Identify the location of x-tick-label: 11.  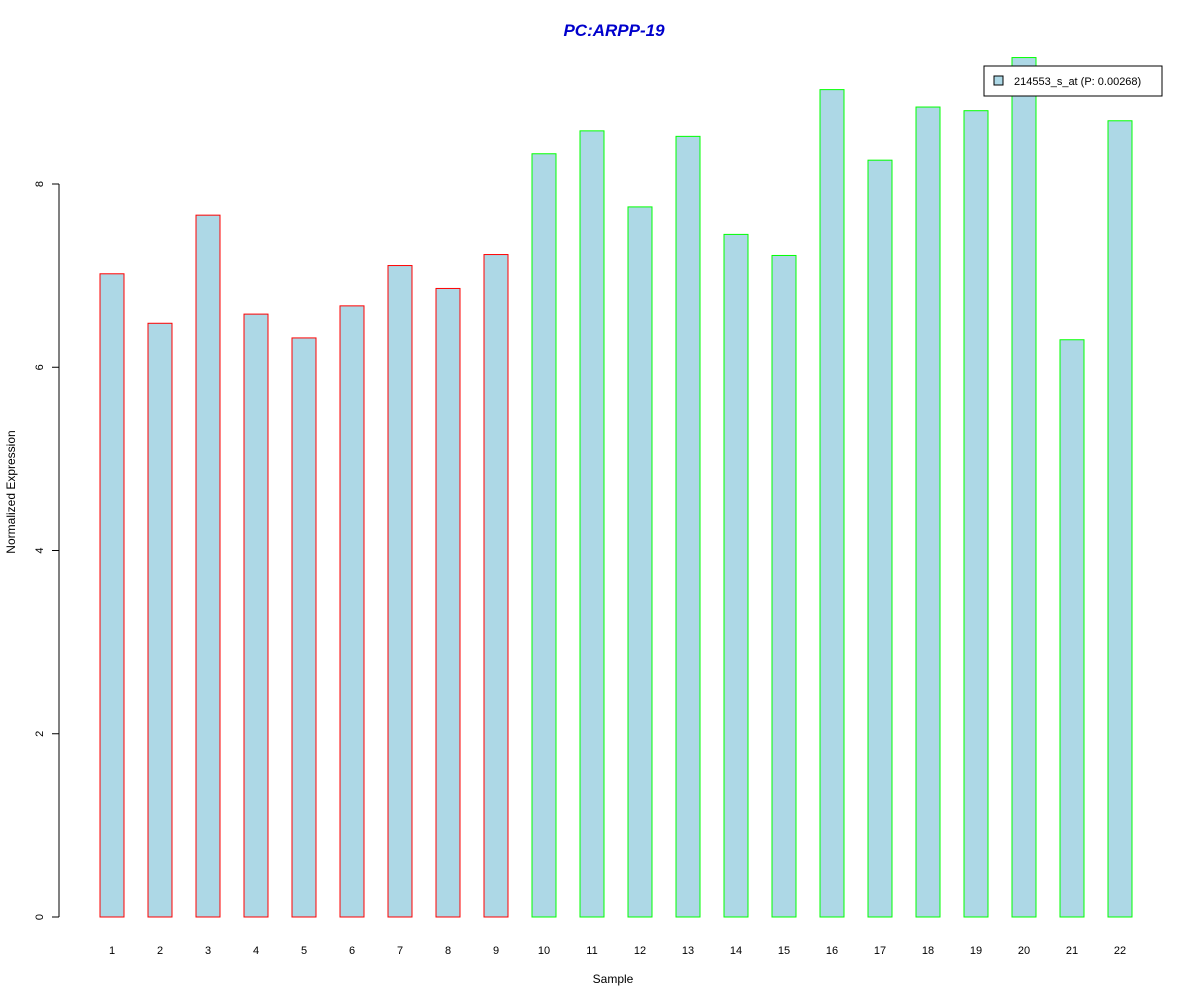
(591, 951).